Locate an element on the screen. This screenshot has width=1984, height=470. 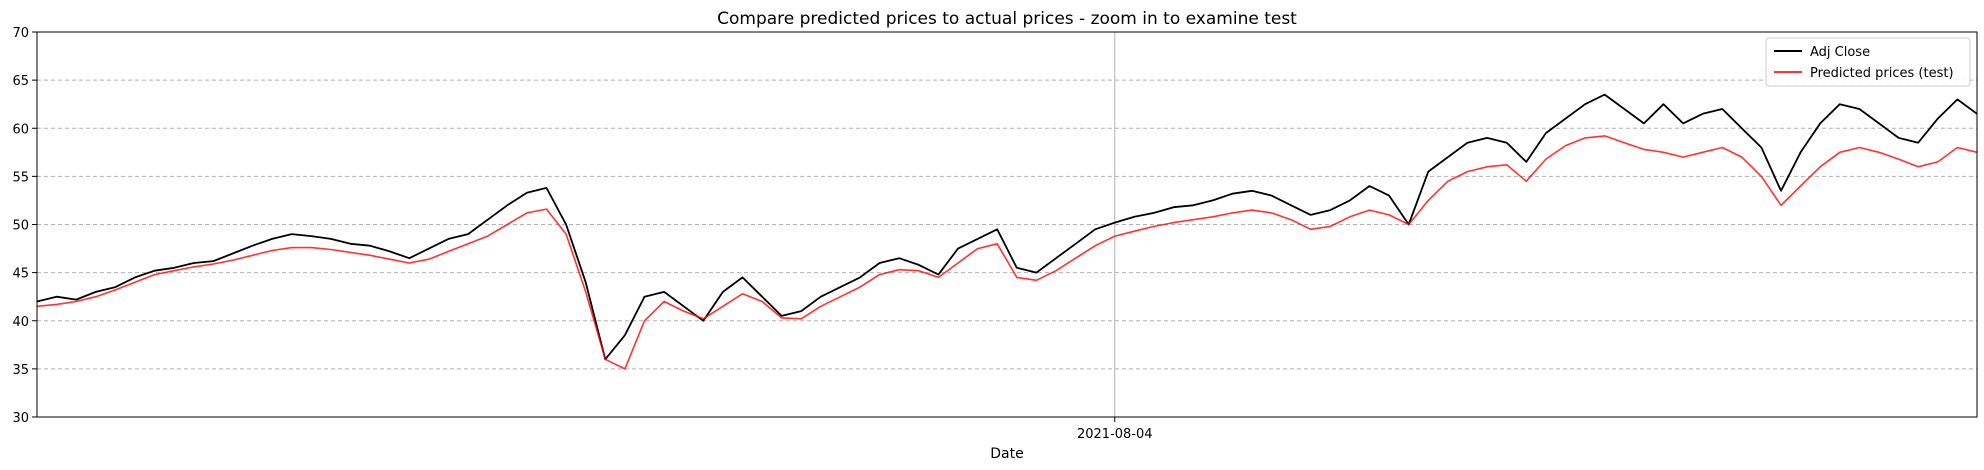
legend-frame is located at coordinates (1868, 62).